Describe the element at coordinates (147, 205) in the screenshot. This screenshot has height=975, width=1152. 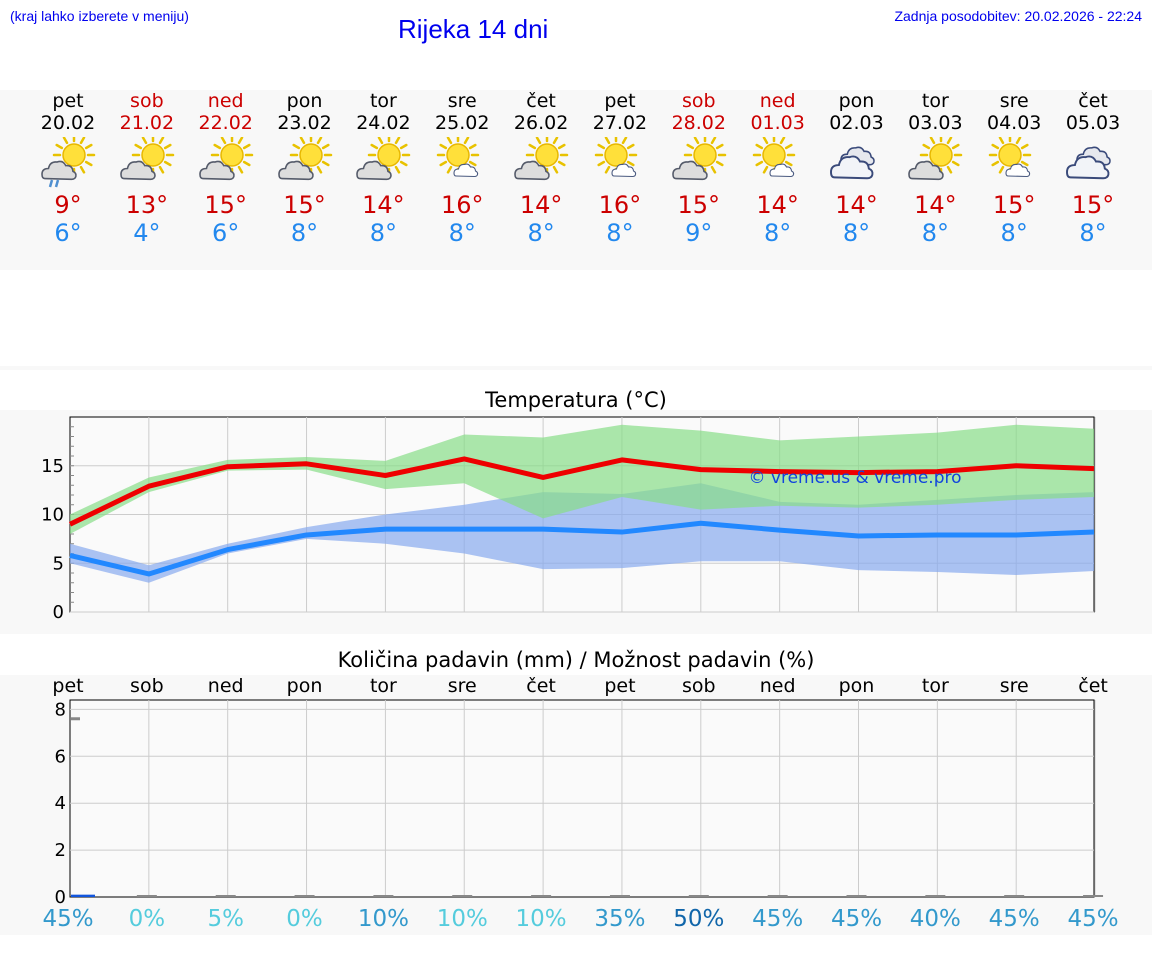
I see `max-temperature: 13°` at that location.